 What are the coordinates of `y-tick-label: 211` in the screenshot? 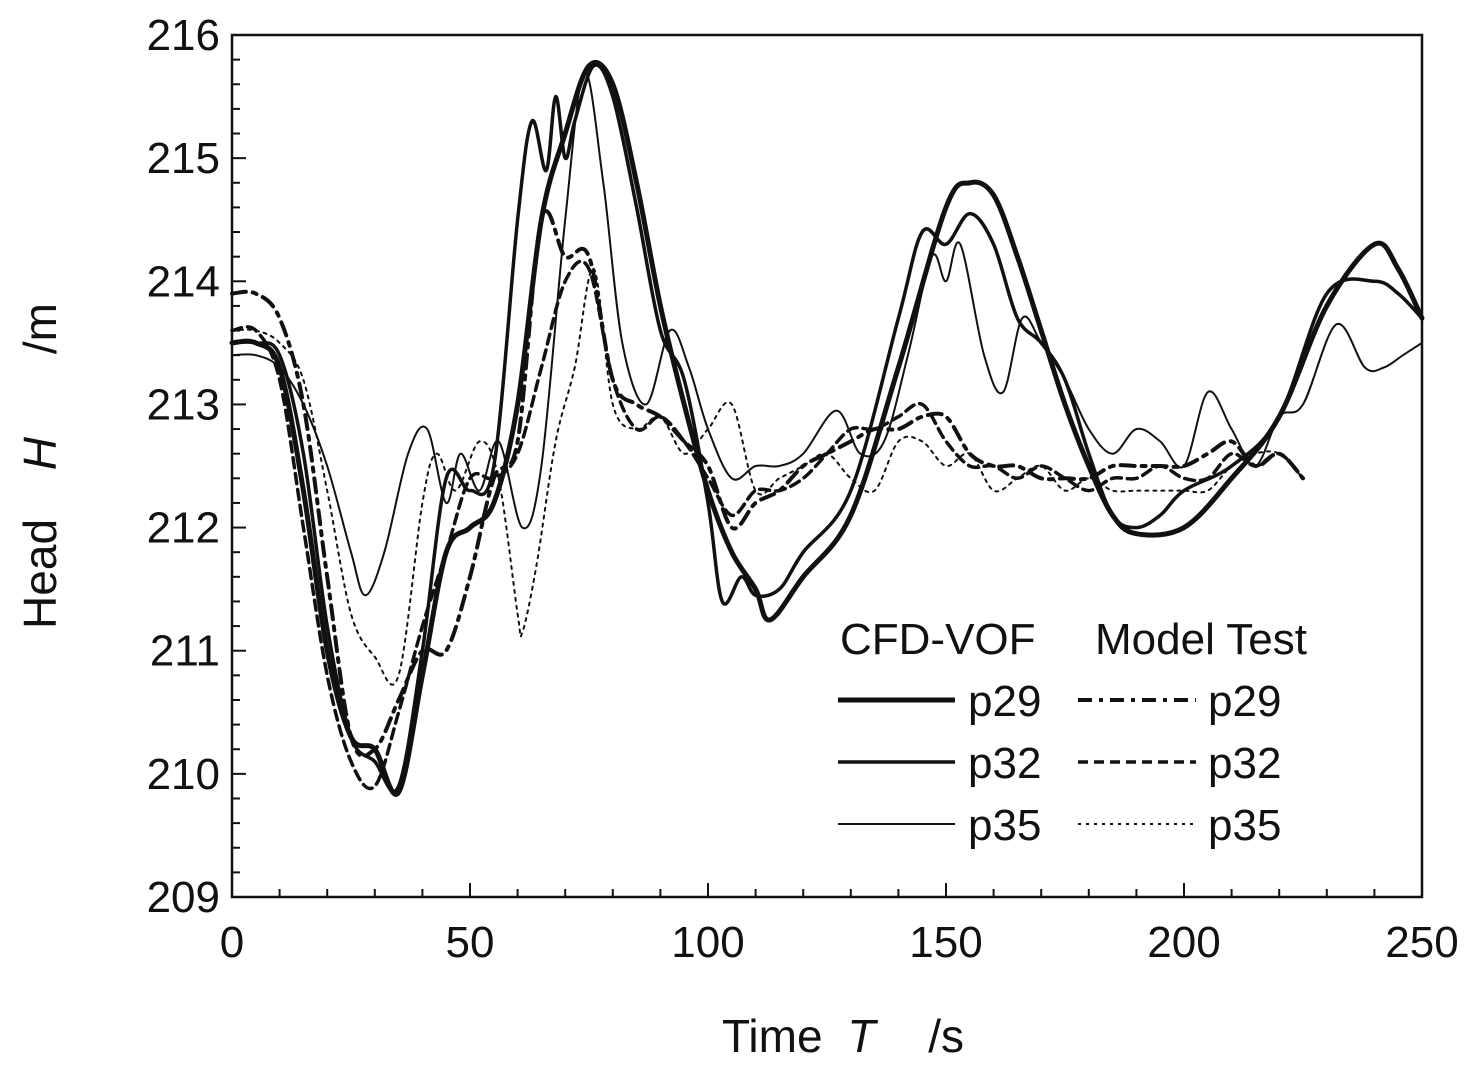 It's located at (185, 651).